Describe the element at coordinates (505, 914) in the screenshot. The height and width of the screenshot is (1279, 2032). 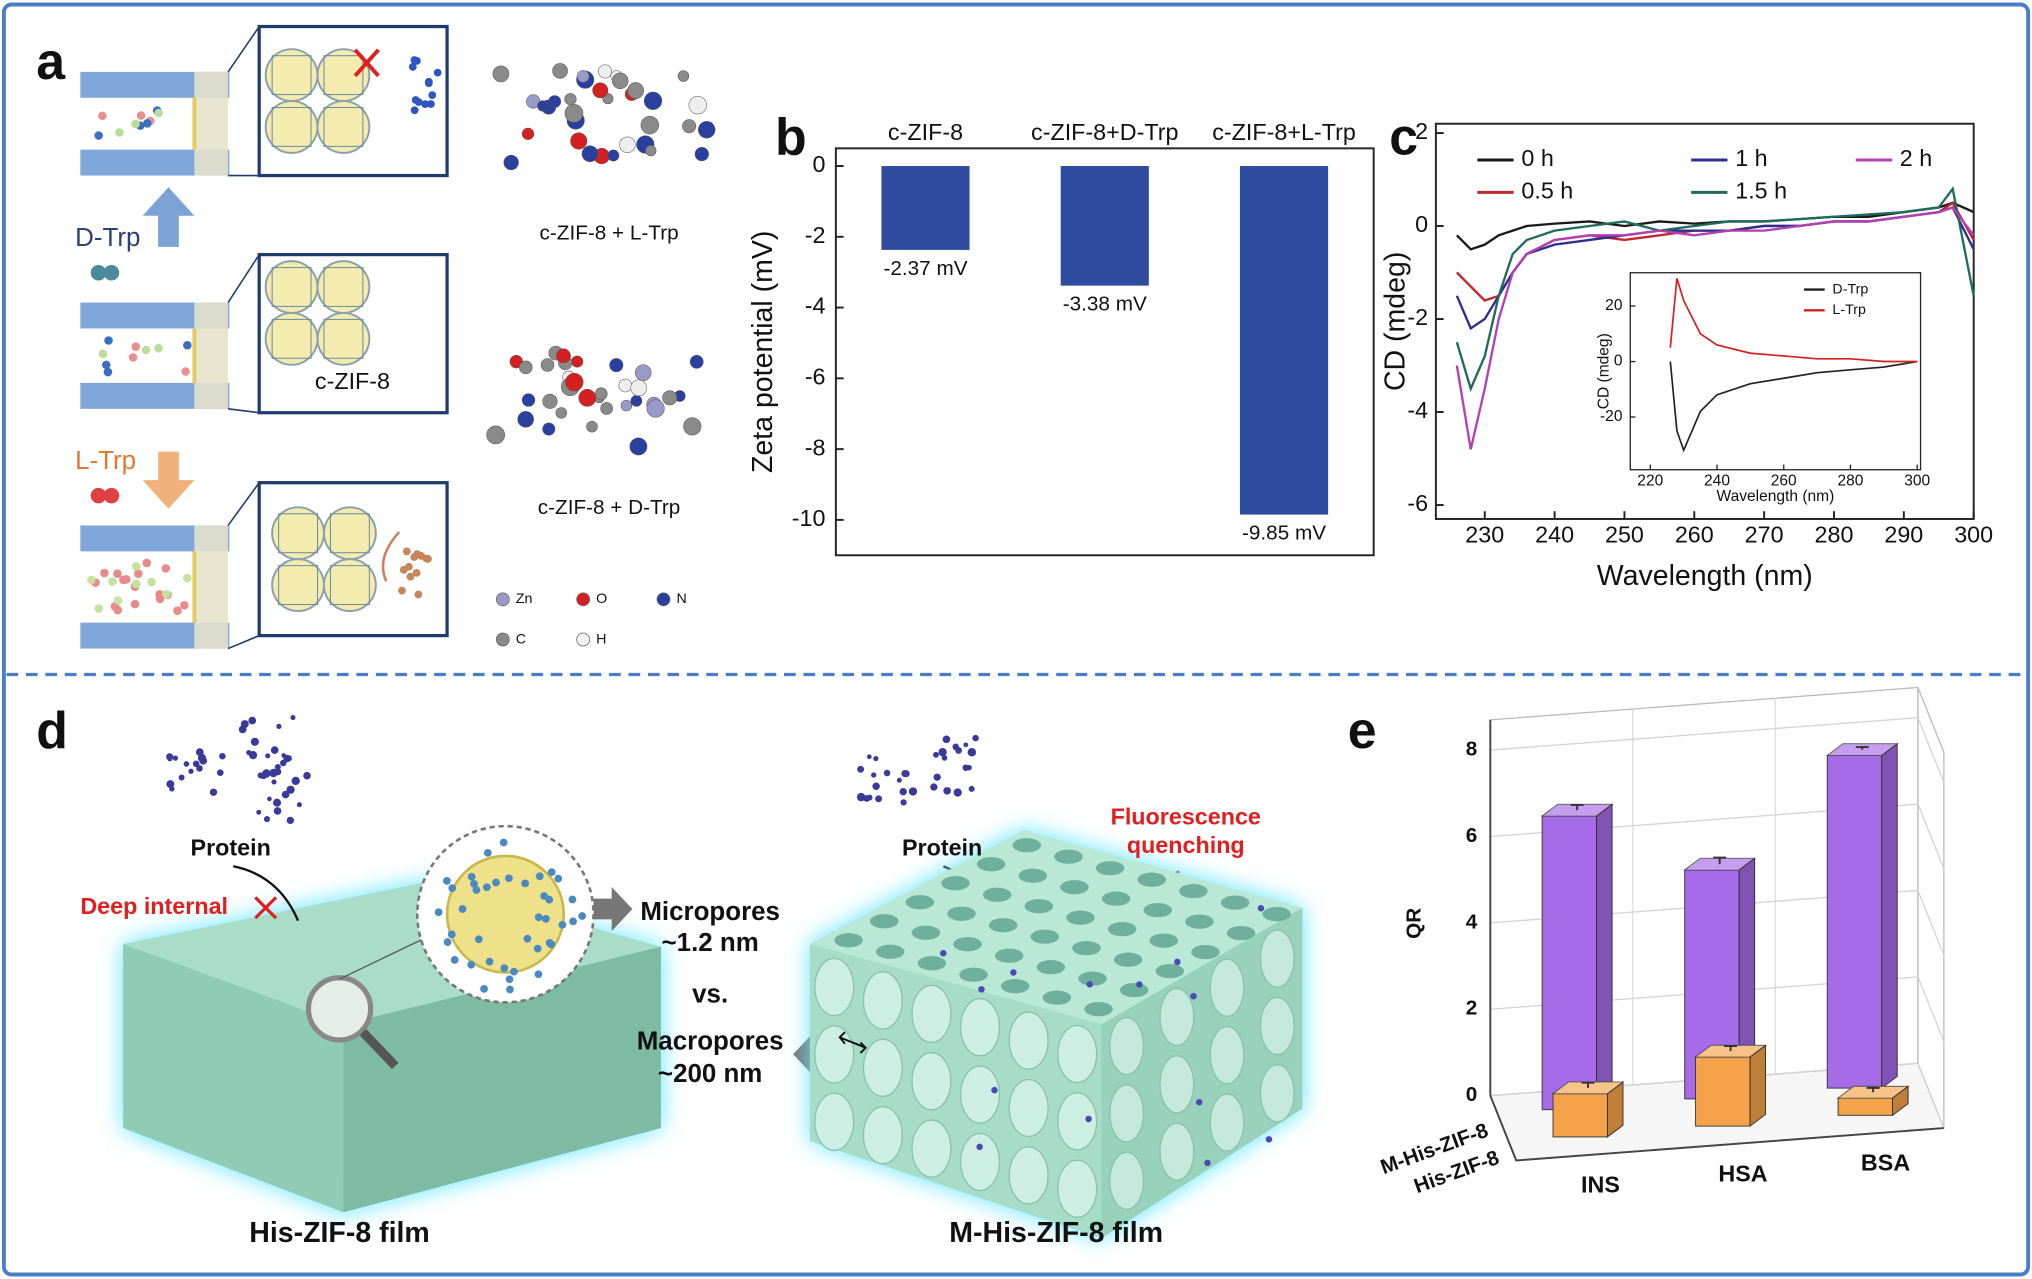
I see `zif-sphere` at that location.